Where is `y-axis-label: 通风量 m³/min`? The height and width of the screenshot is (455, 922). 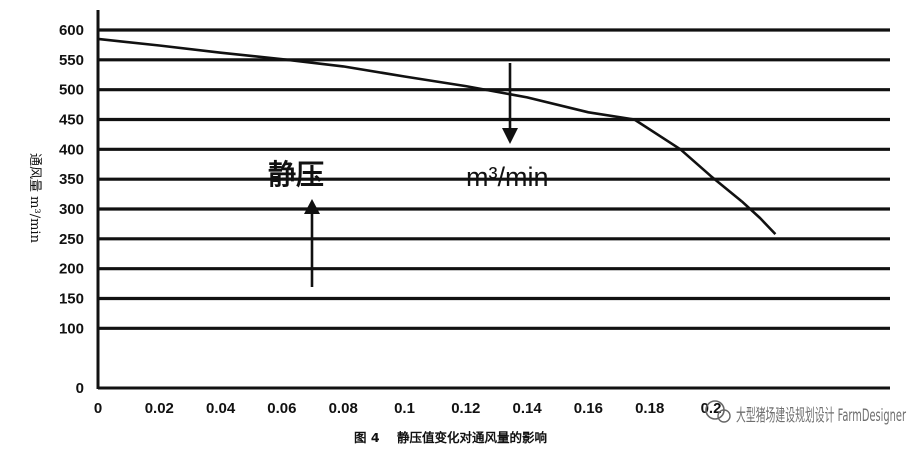
y-axis-label: 通风量 m³/min is located at coordinates (34, 198).